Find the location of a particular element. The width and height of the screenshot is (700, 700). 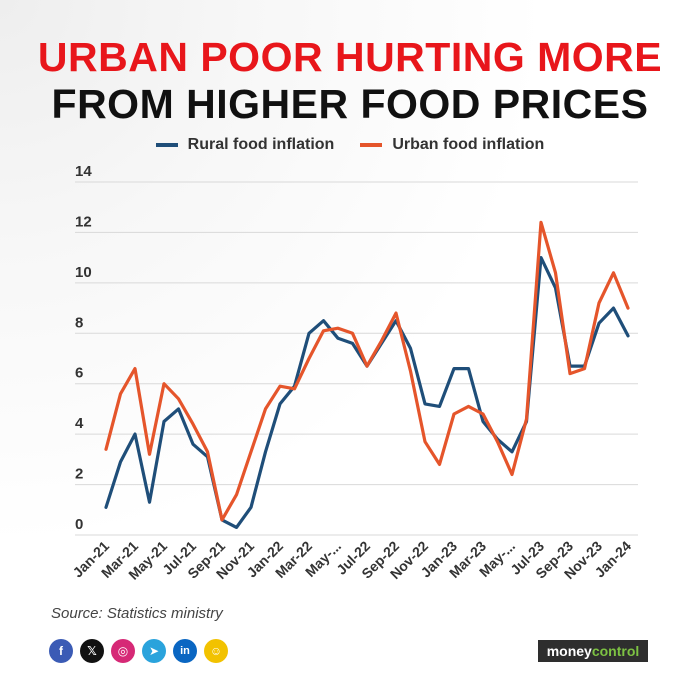

chart-title-line2: FROM HIGHER FOOD PRICES is located at coordinates (350, 104).